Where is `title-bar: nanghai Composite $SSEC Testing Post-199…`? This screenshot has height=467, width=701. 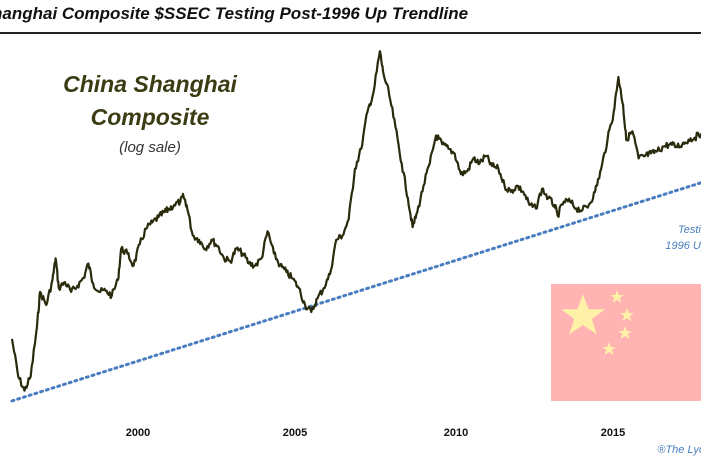 title-bar: nanghai Composite $SSEC Testing Post-199… is located at coordinates (350, 17).